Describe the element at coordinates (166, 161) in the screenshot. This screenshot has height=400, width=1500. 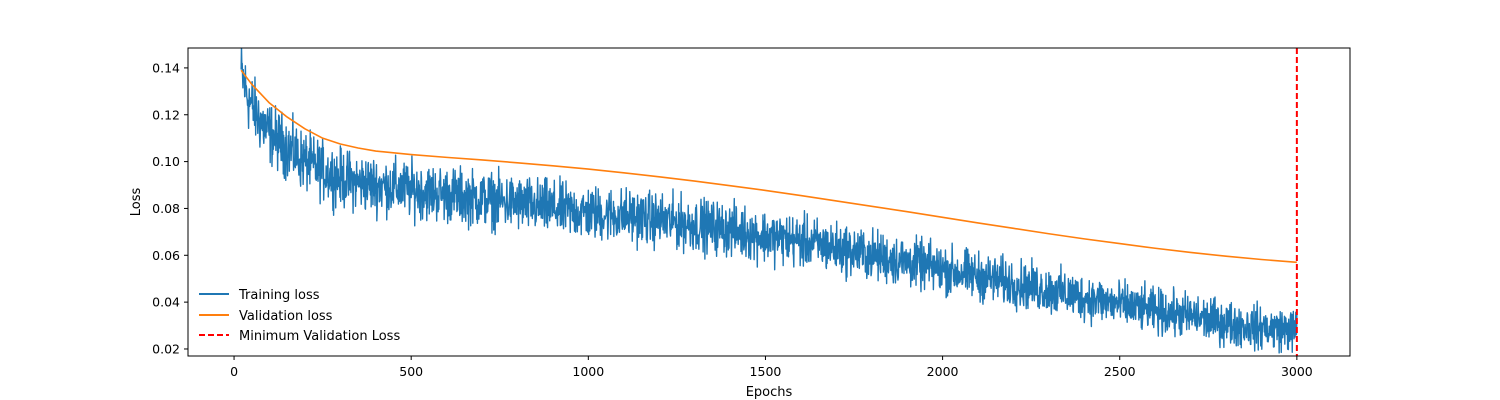
I see `y-tick-label: 0.10` at that location.